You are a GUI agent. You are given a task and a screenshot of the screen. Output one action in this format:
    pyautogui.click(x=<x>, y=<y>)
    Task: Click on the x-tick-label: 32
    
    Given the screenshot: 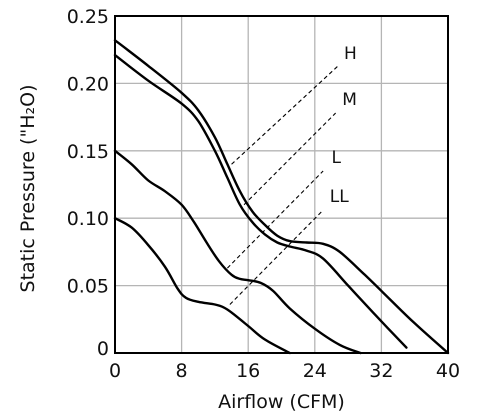 What is the action you would take?
    pyautogui.click(x=381, y=371)
    